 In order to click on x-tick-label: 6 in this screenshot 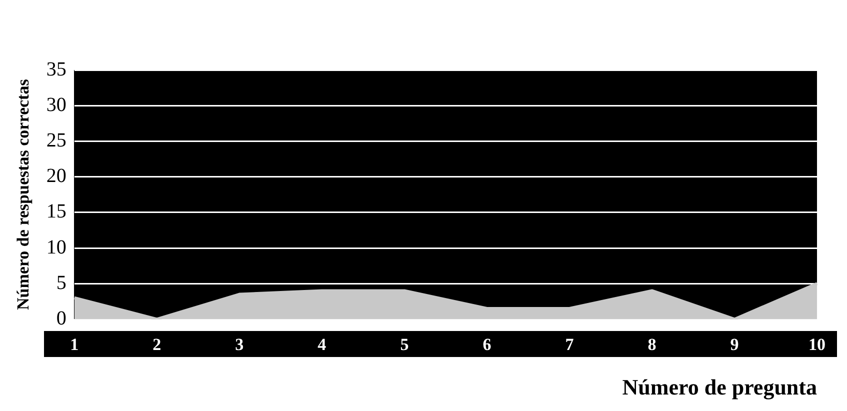, I will do `click(487, 344)`.